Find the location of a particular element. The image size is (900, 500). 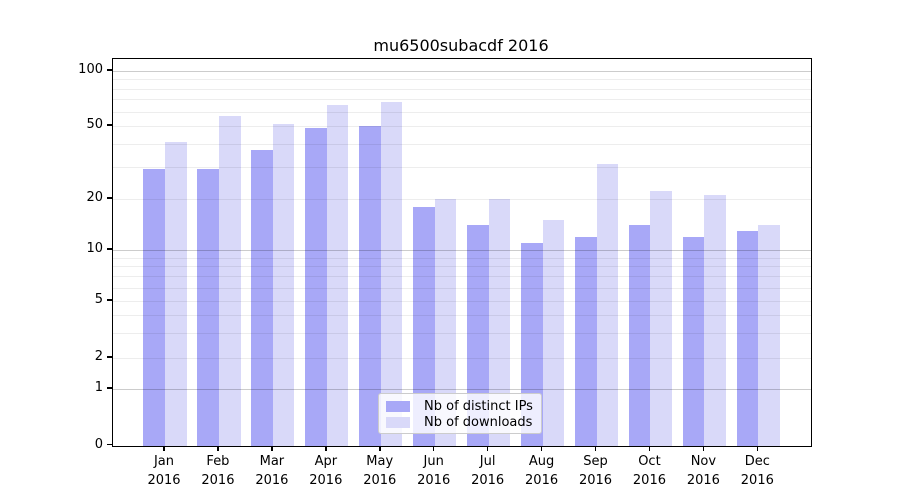

x-tick-label: Jul 2016 is located at coordinates (488, 471).